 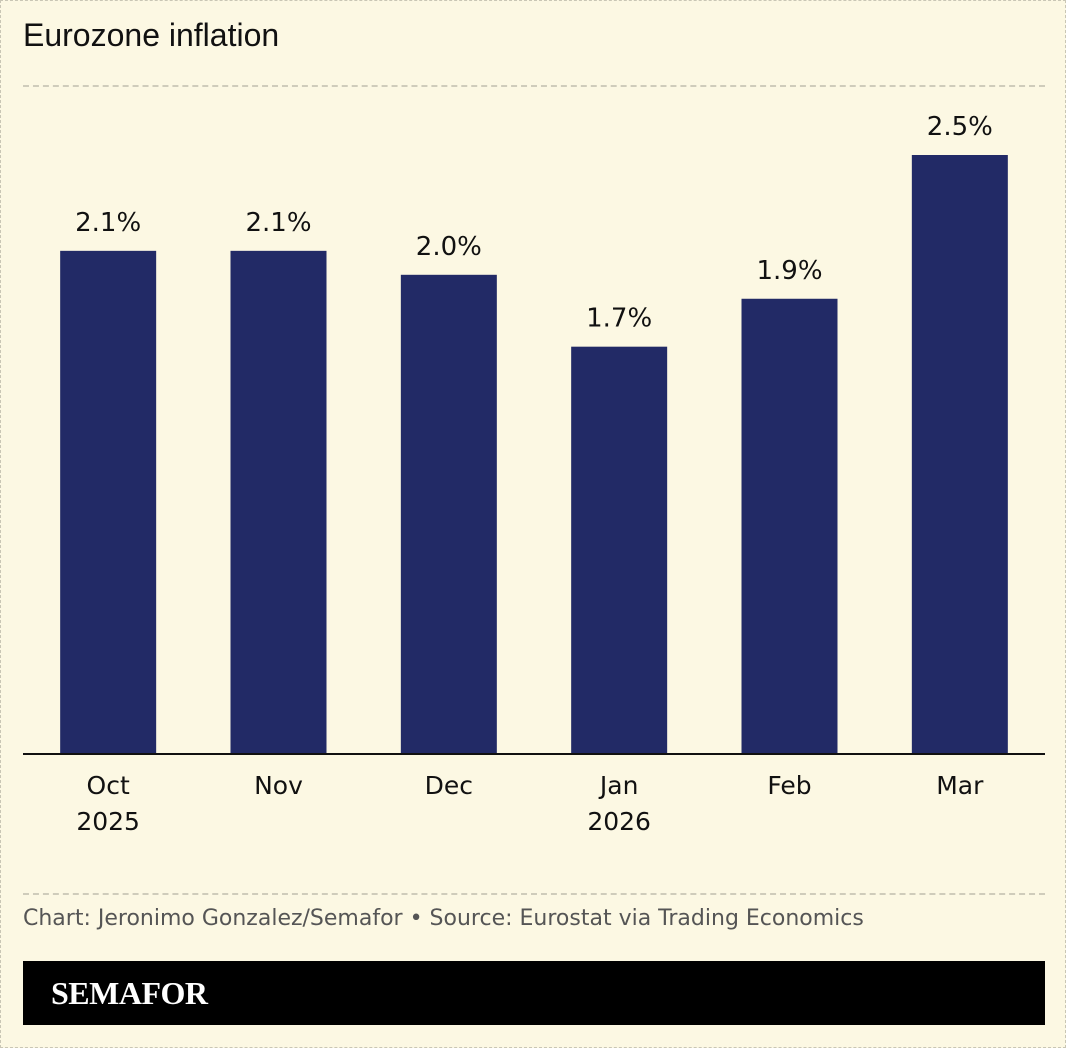 I want to click on brand-logo: SEMAFOR, so click(x=129, y=993).